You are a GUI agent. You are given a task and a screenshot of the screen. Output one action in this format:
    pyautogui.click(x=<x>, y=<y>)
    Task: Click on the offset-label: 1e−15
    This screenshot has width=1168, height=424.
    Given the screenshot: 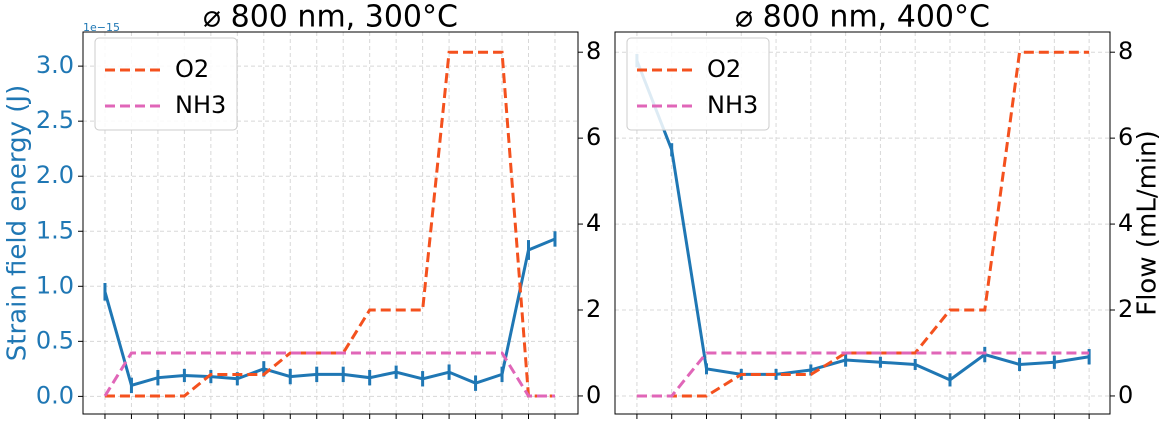 What is the action you would take?
    pyautogui.click(x=101, y=27)
    